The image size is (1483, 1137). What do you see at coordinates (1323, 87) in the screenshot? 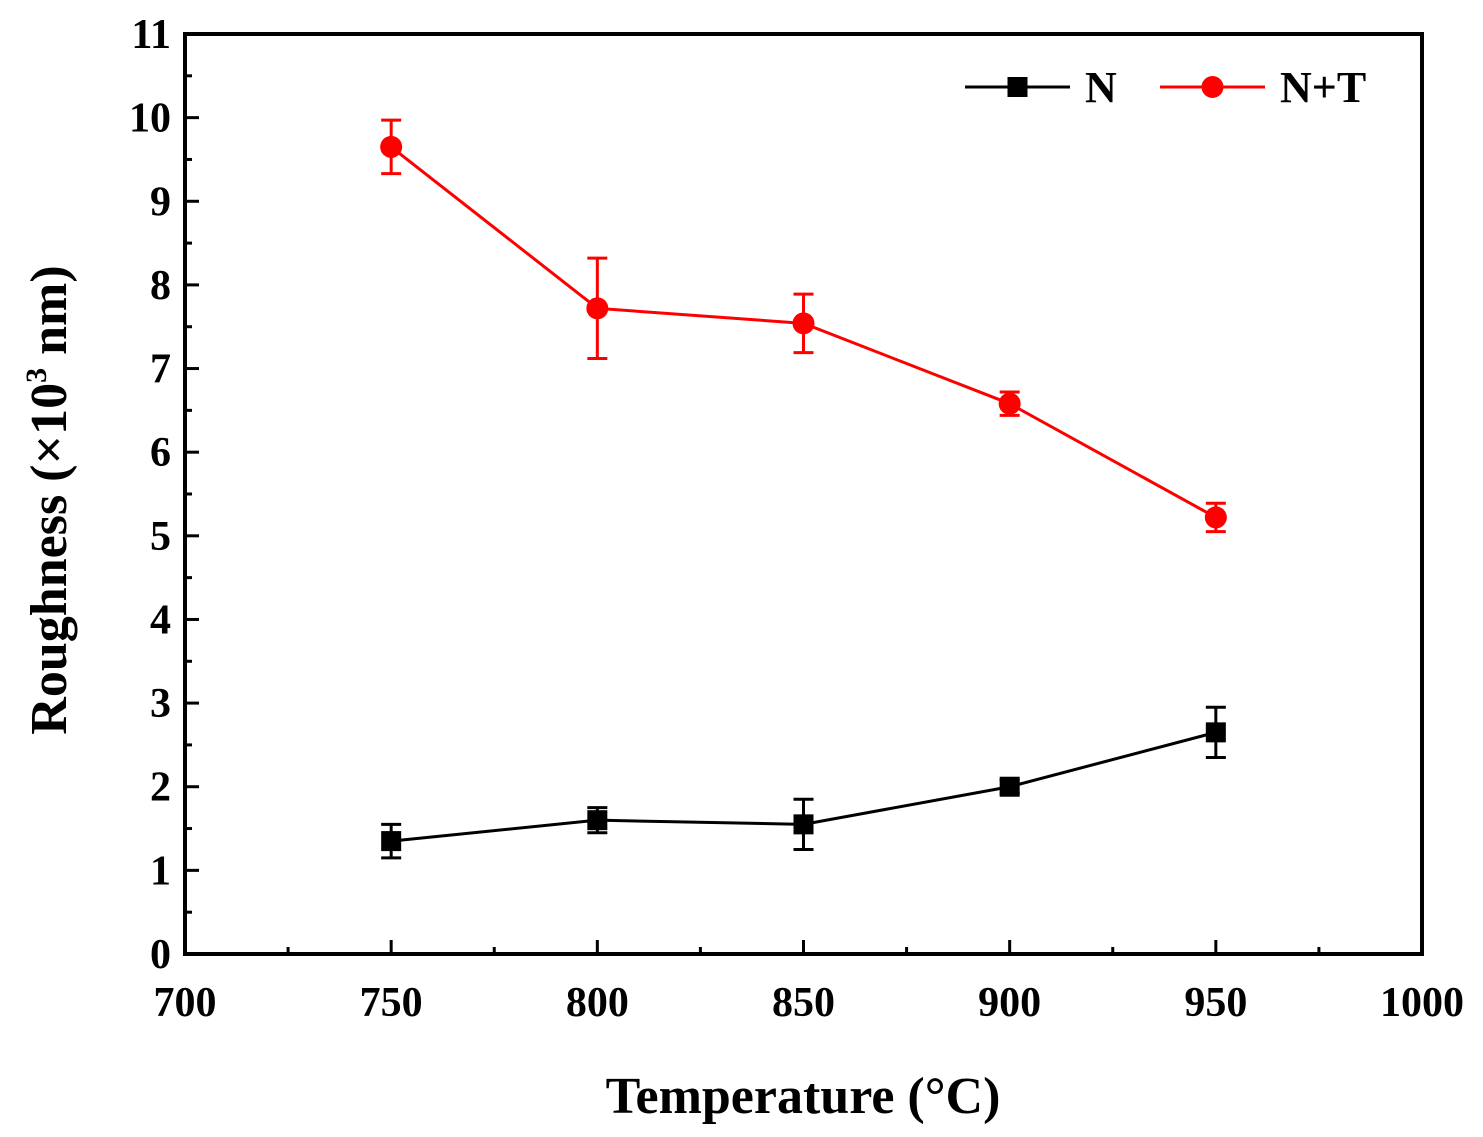
I see `legend-label: N+T` at bounding box center [1323, 87].